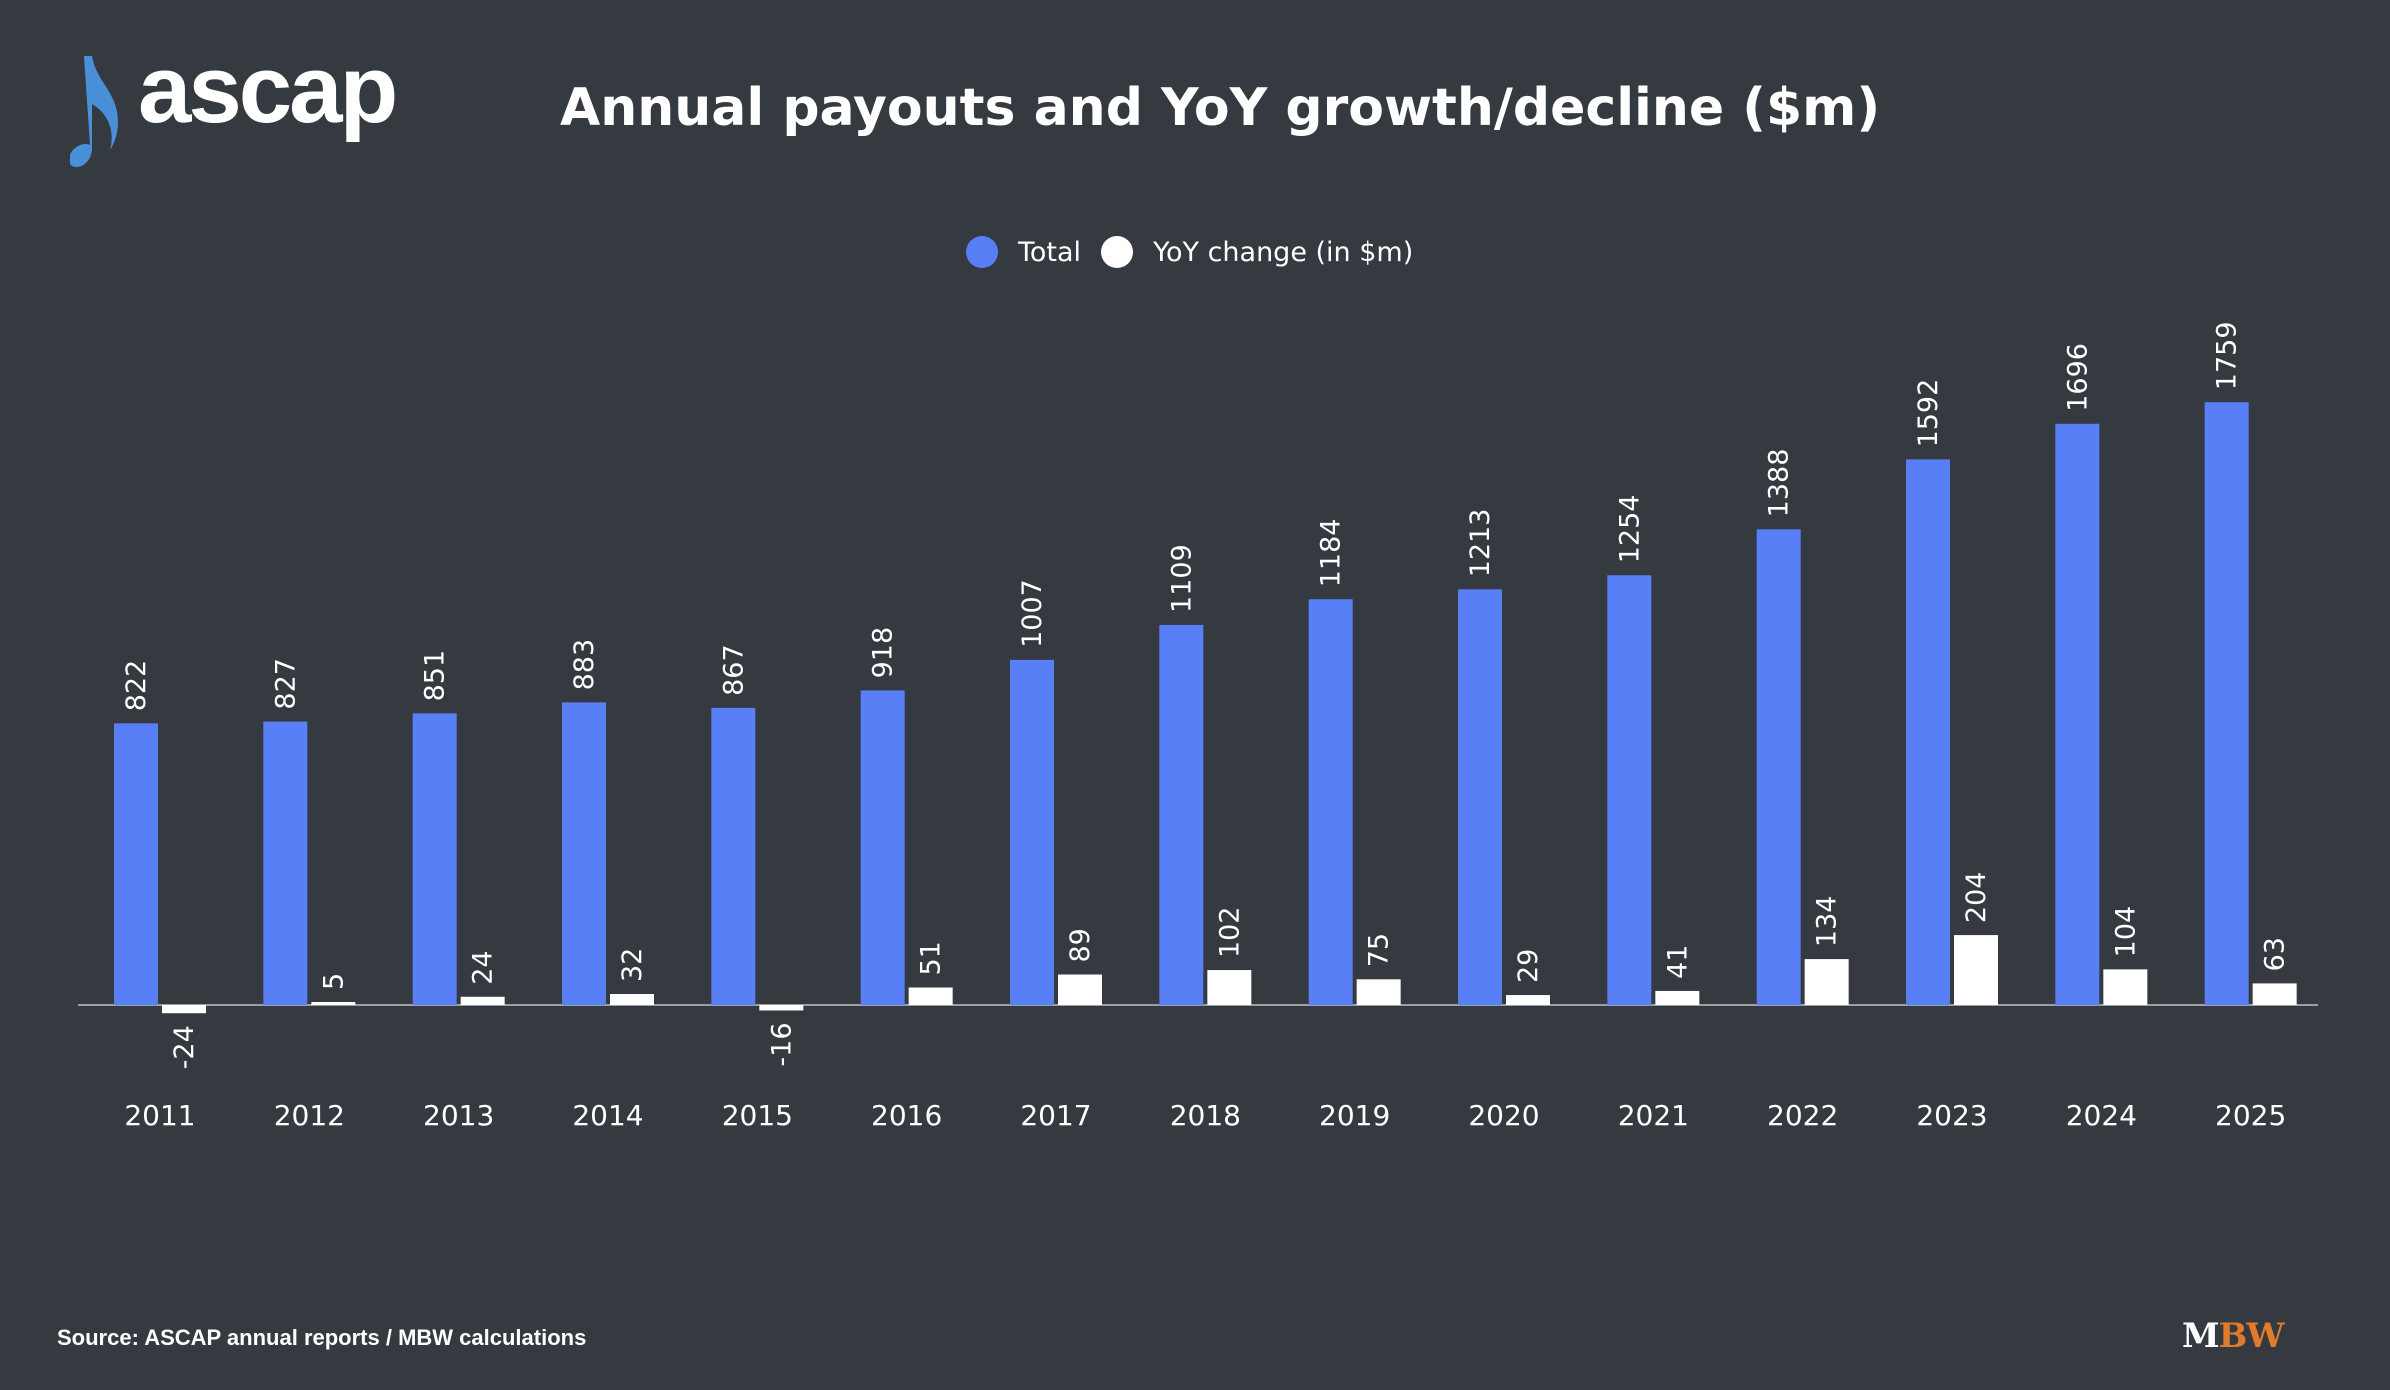  I want to click on data-label-total: 867, so click(733, 670).